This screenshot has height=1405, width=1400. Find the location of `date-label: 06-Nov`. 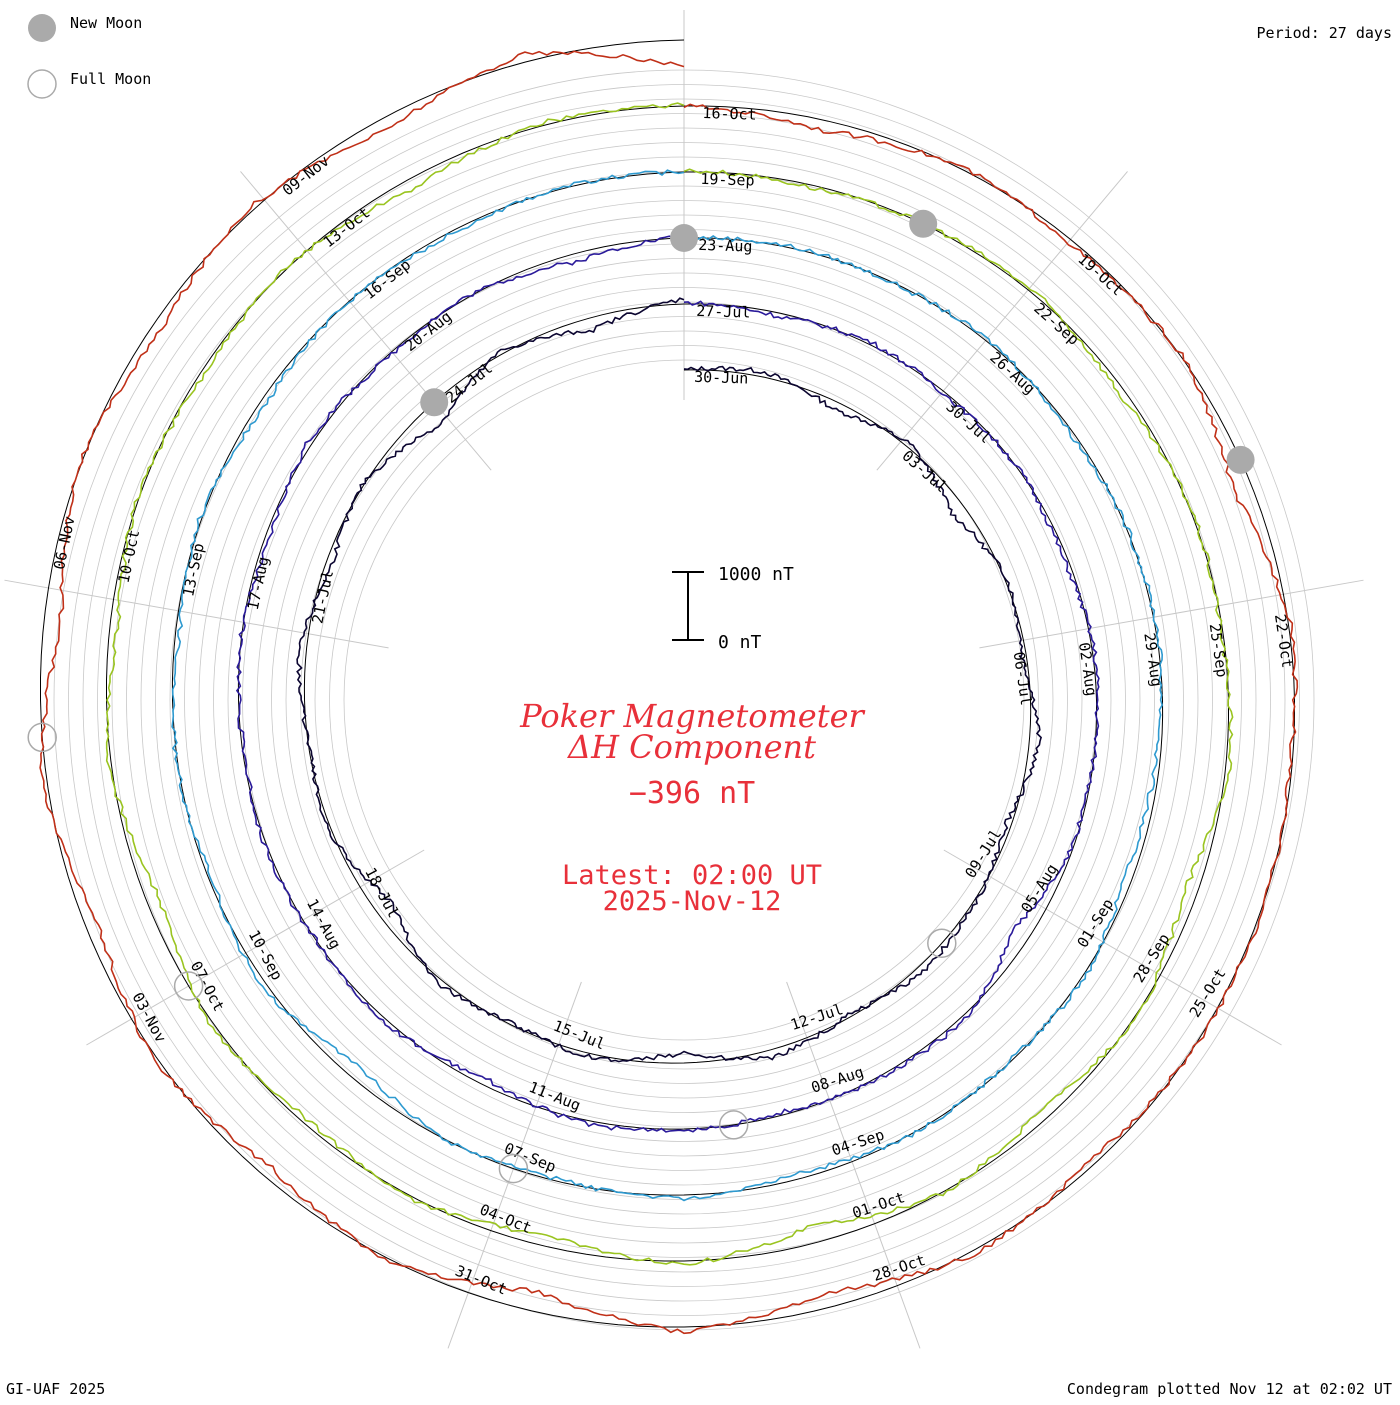

date-label: 06-Nov is located at coordinates (64, 542).